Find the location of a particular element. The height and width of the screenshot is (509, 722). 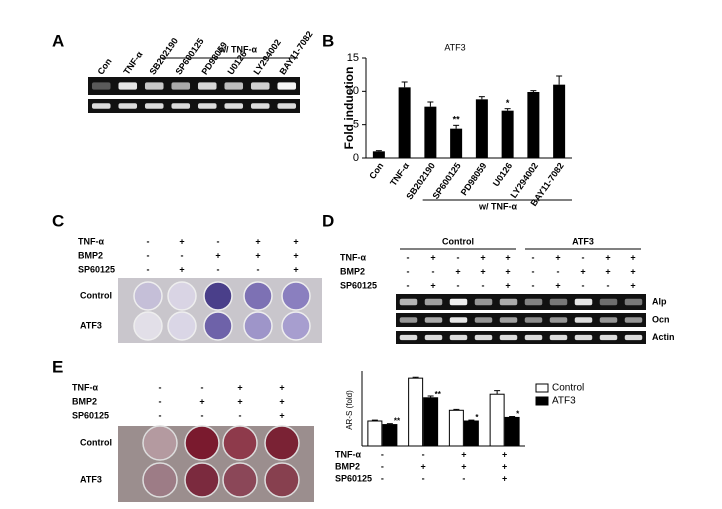

x-tick-label: PD98059 is located at coordinates (474, 179).